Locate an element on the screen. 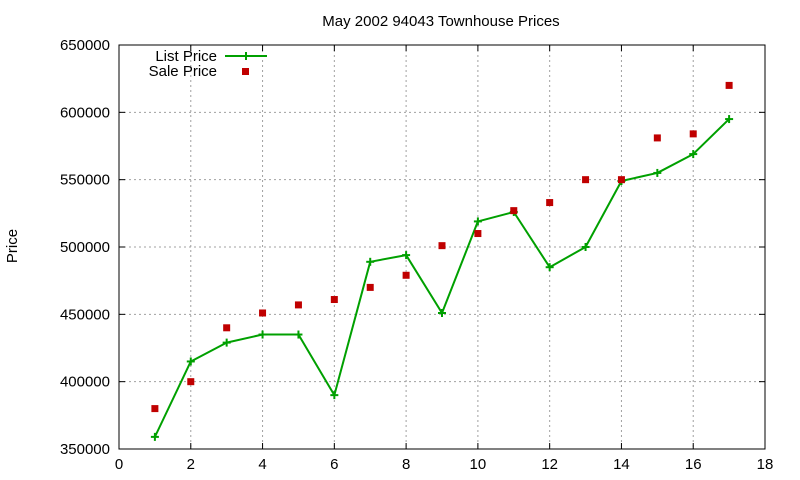 This screenshot has height=480, width=800. y-axis-label: Price is located at coordinates (12, 246).